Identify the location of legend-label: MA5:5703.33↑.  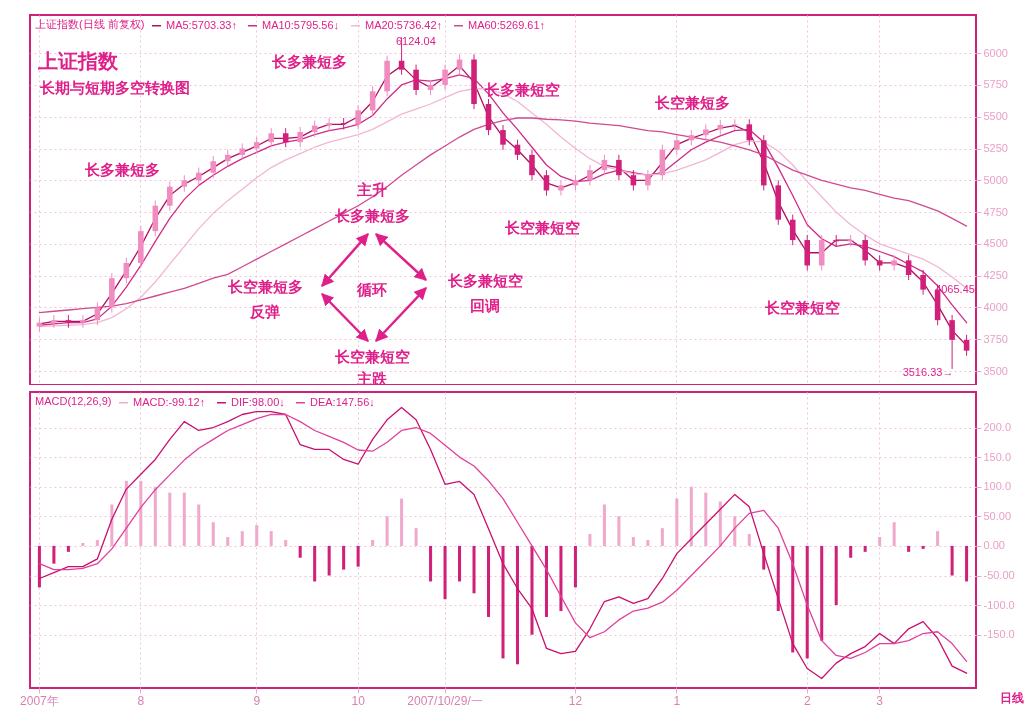
(201, 24).